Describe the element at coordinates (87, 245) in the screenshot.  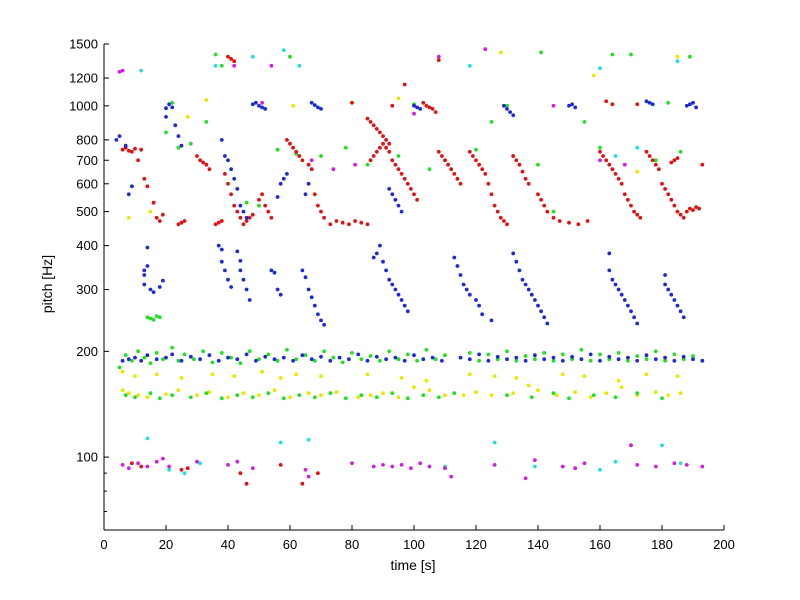
I see `y-tick-label: 400` at that location.